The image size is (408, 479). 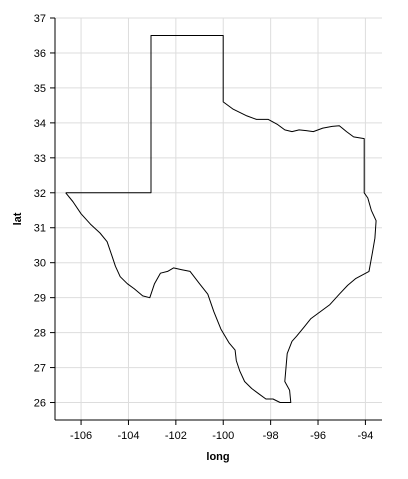 I want to click on y-tick-label: 37, so click(x=40, y=19).